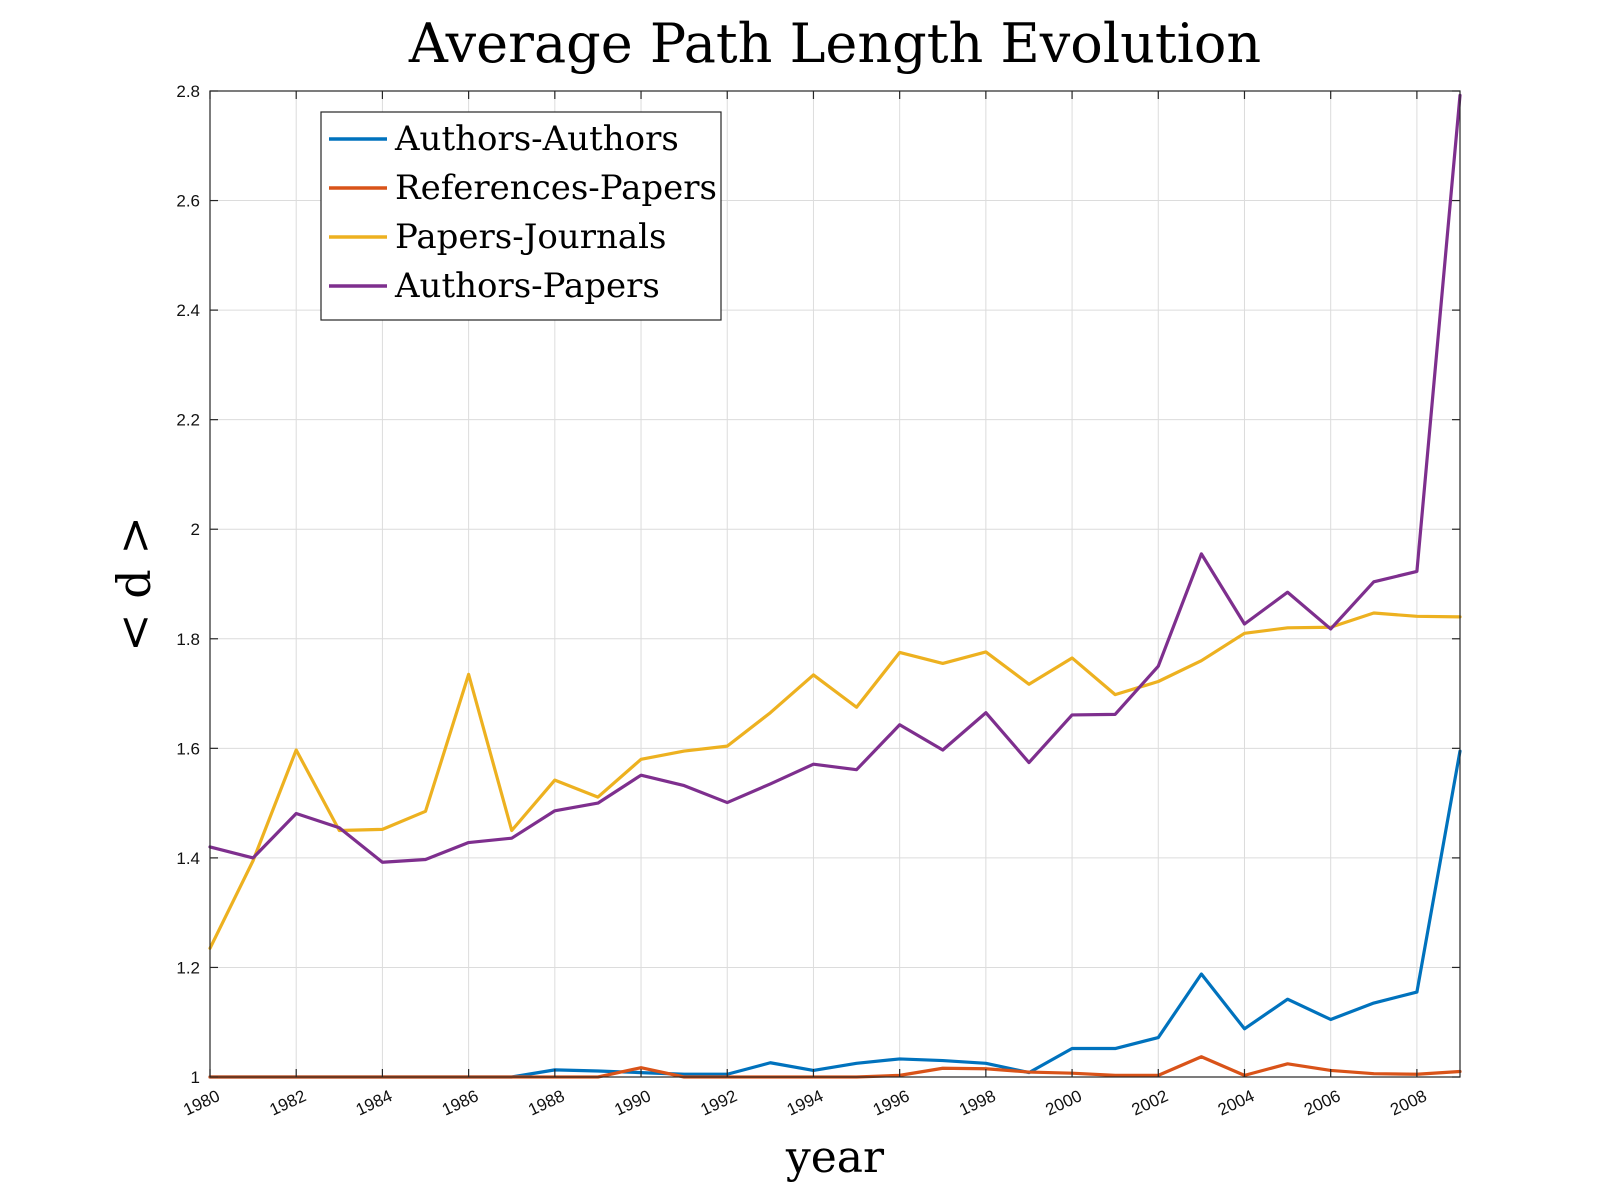 The height and width of the screenshot is (1200, 1600). I want to click on legend-box, so click(521, 216).